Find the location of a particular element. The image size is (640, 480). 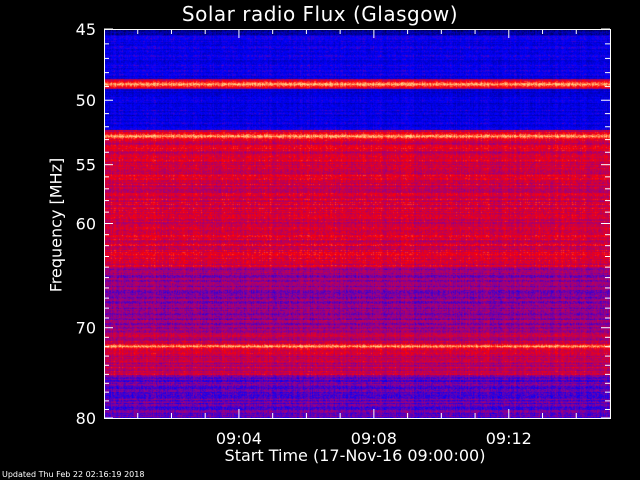

y-tick-label: 60 is located at coordinates (86, 224).